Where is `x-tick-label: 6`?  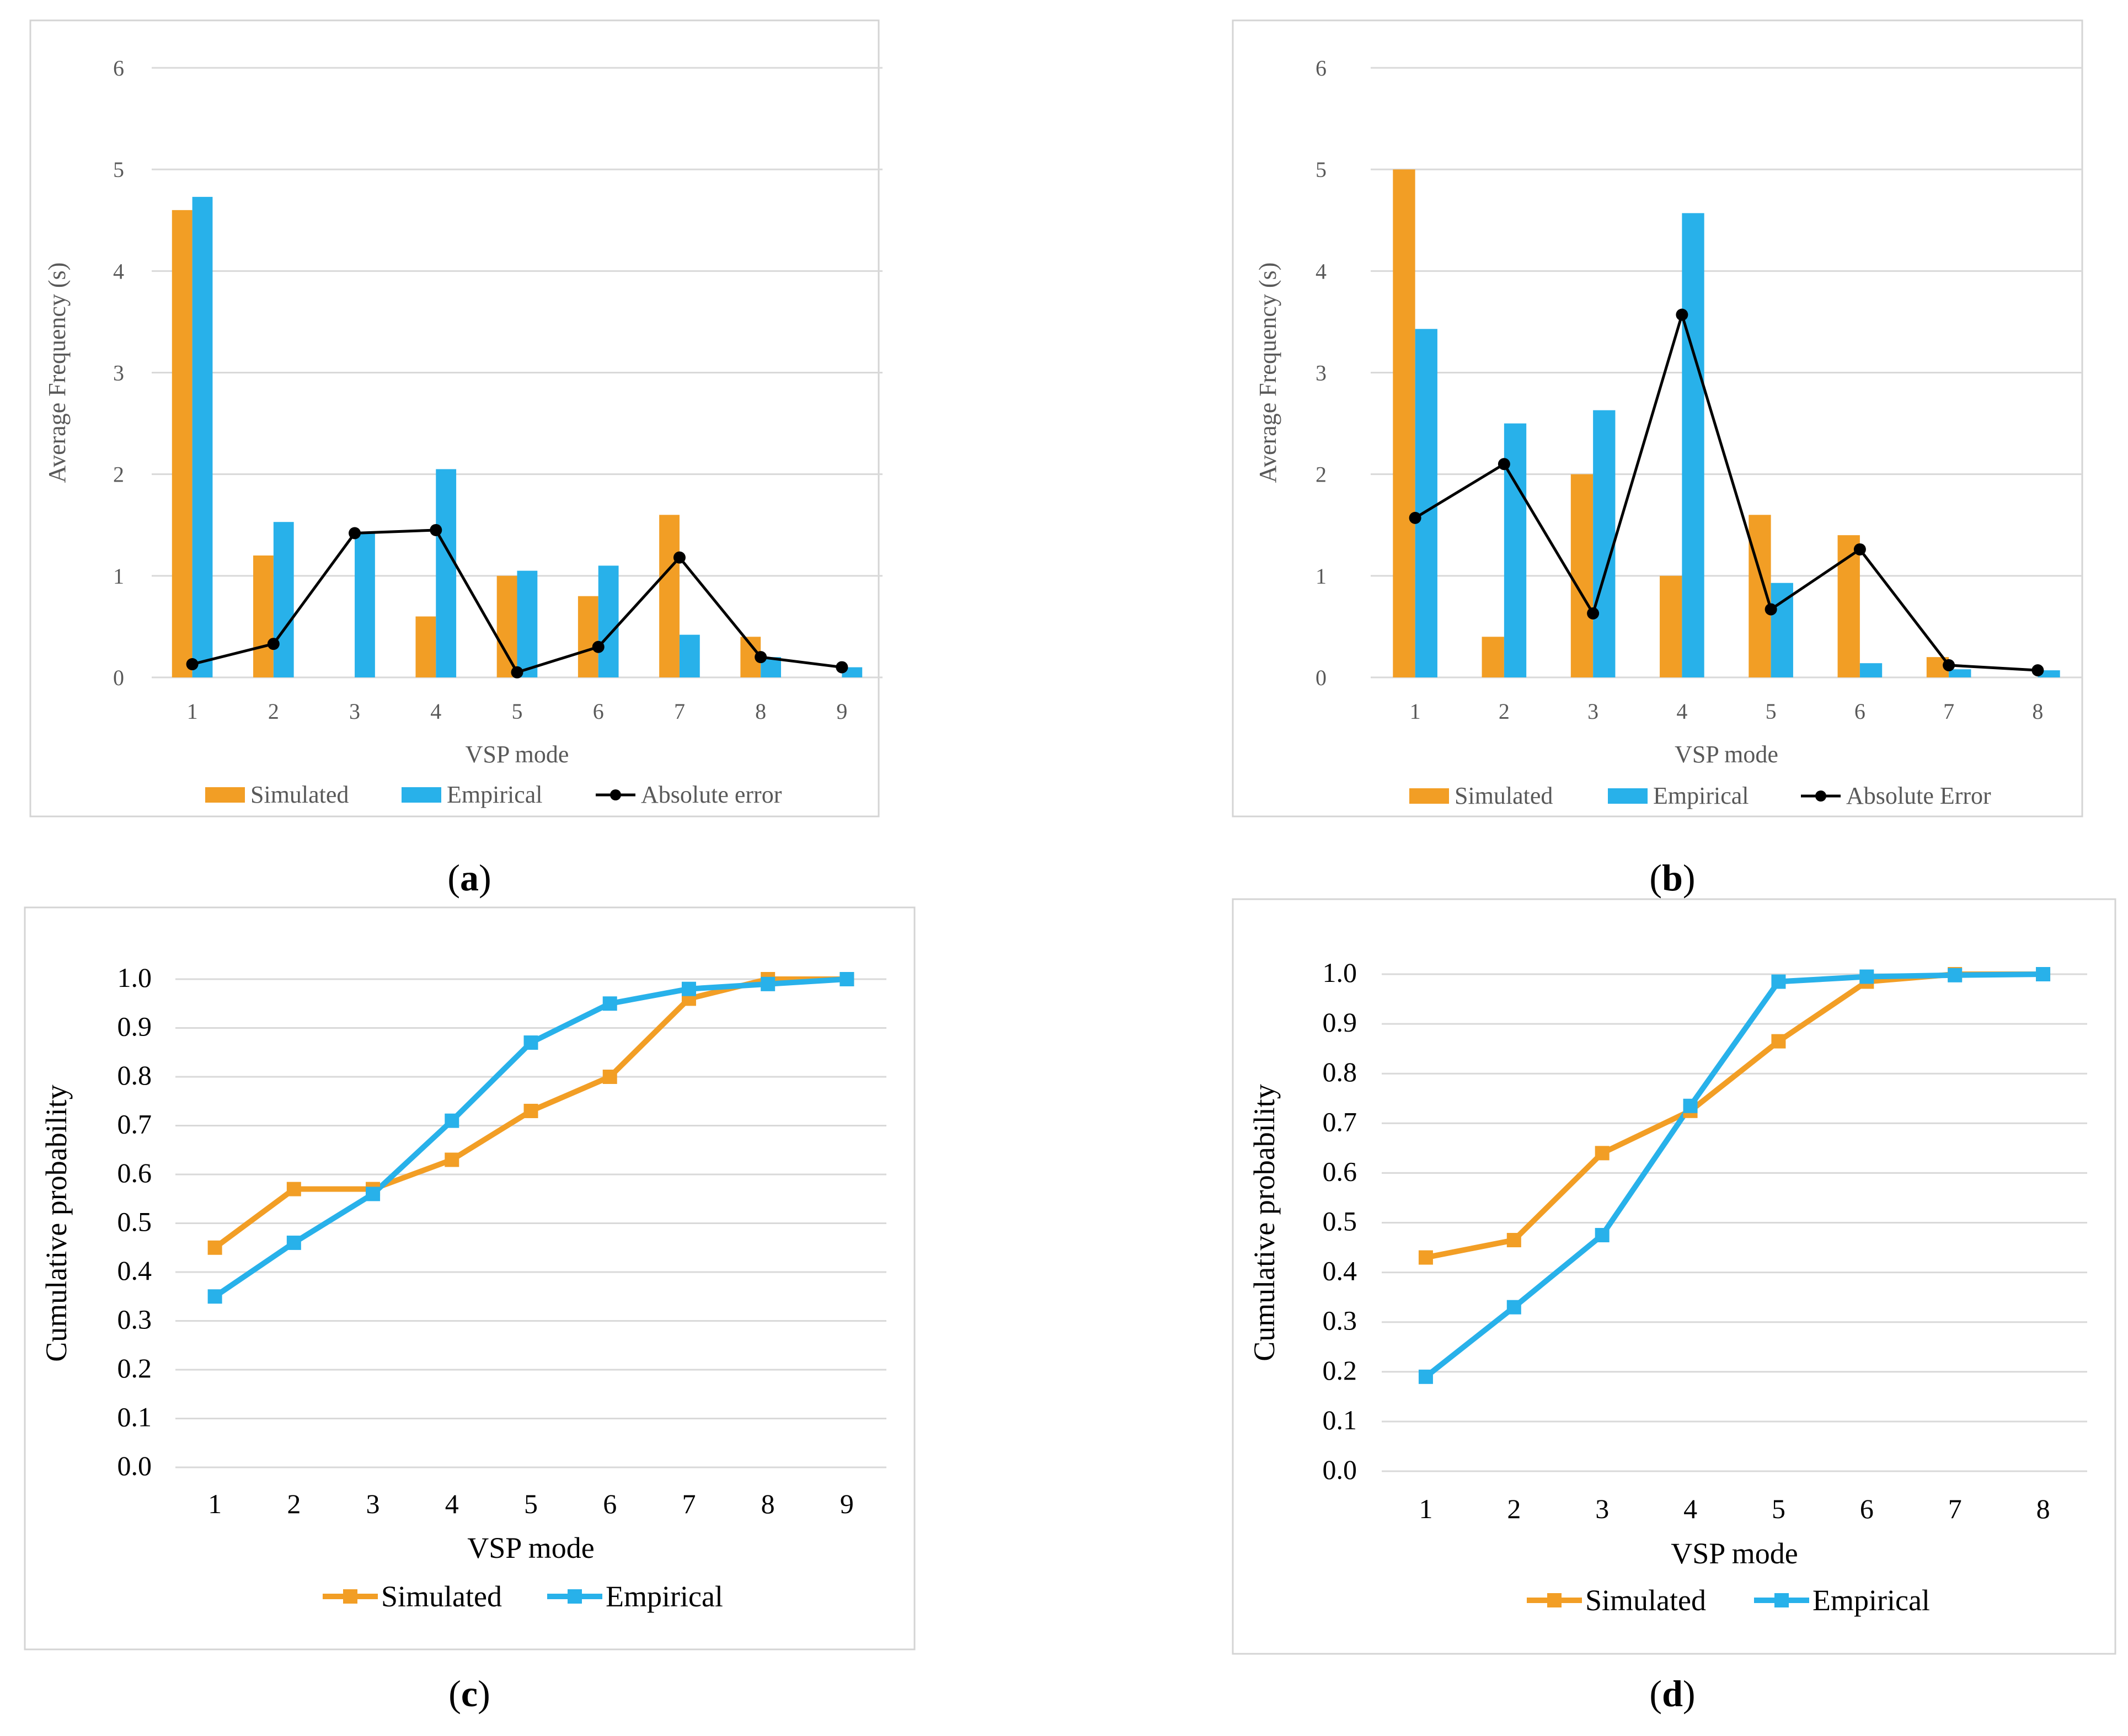 x-tick-label: 6 is located at coordinates (610, 1503).